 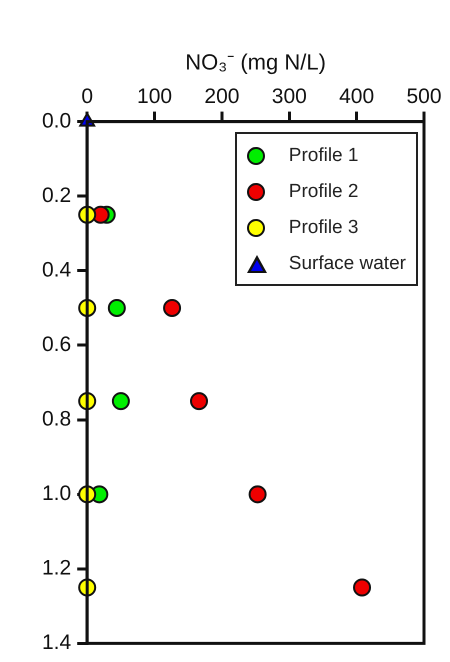 I want to click on y-tick-label: 1.2, so click(x=57, y=568).